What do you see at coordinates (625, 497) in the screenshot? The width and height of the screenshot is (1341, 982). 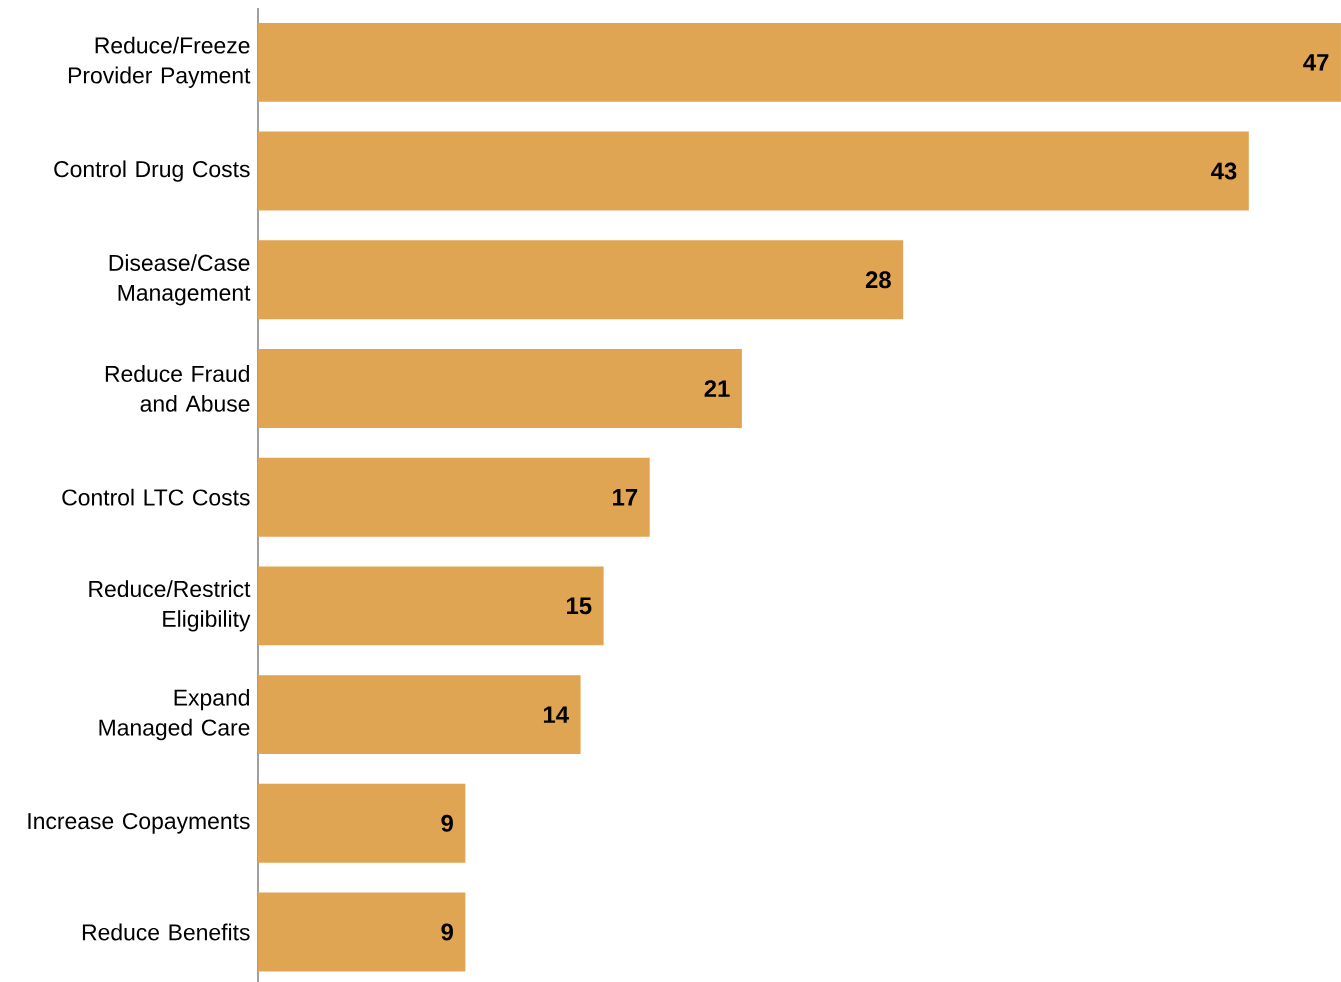 I see `data-label: 17` at bounding box center [625, 497].